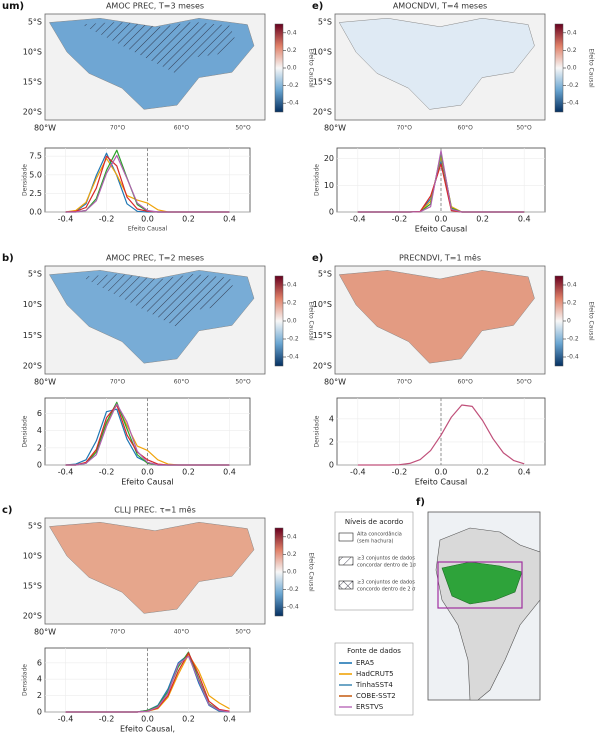 This screenshot has width=611, height=754. Describe the element at coordinates (45, 382) in the screenshot. I see `lon-label: 80°W` at that location.